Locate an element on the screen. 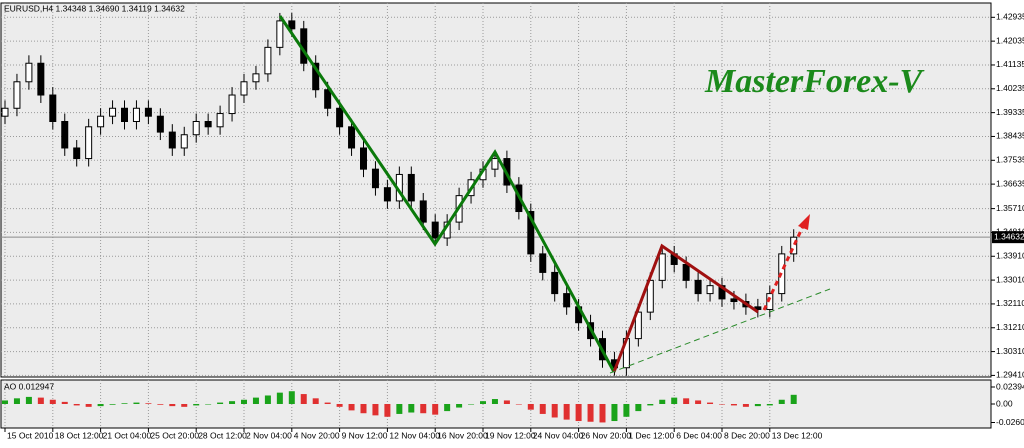 The image size is (1024, 448). y-tick-label: 1.33010 is located at coordinates (1010, 279).